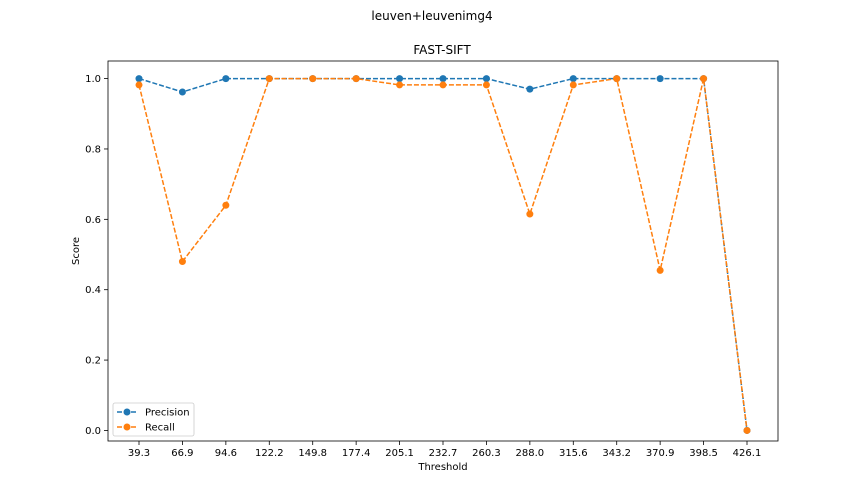 The image size is (864, 504). I want to click on x-tick-label: 260.3, so click(486, 453).